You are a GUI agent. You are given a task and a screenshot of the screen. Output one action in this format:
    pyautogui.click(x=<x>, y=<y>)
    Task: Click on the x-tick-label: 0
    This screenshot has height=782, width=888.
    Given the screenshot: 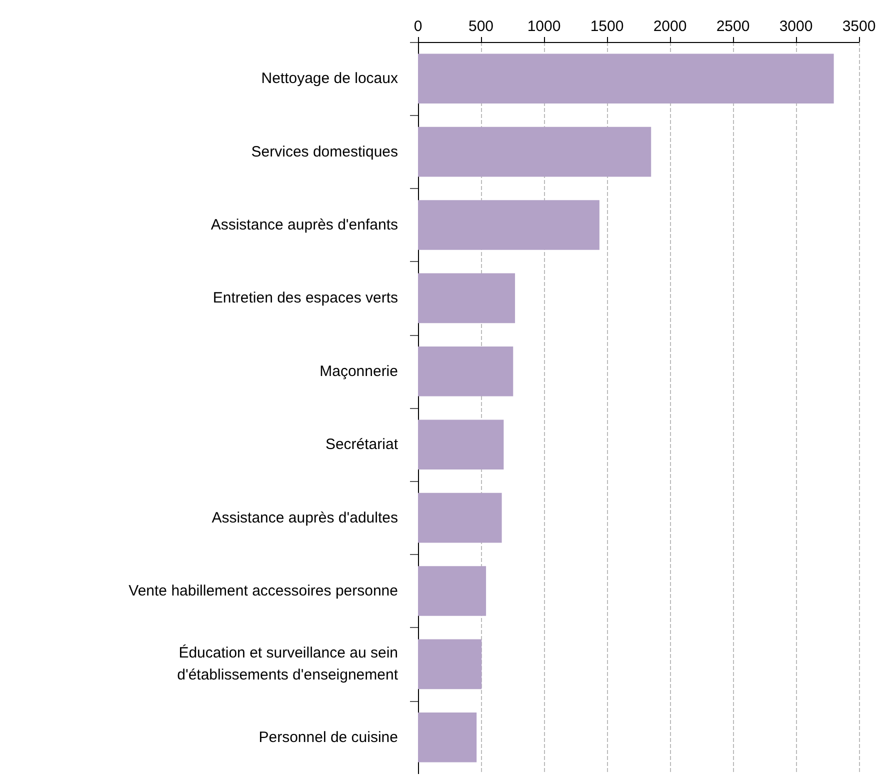 What is the action you would take?
    pyautogui.click(x=418, y=26)
    